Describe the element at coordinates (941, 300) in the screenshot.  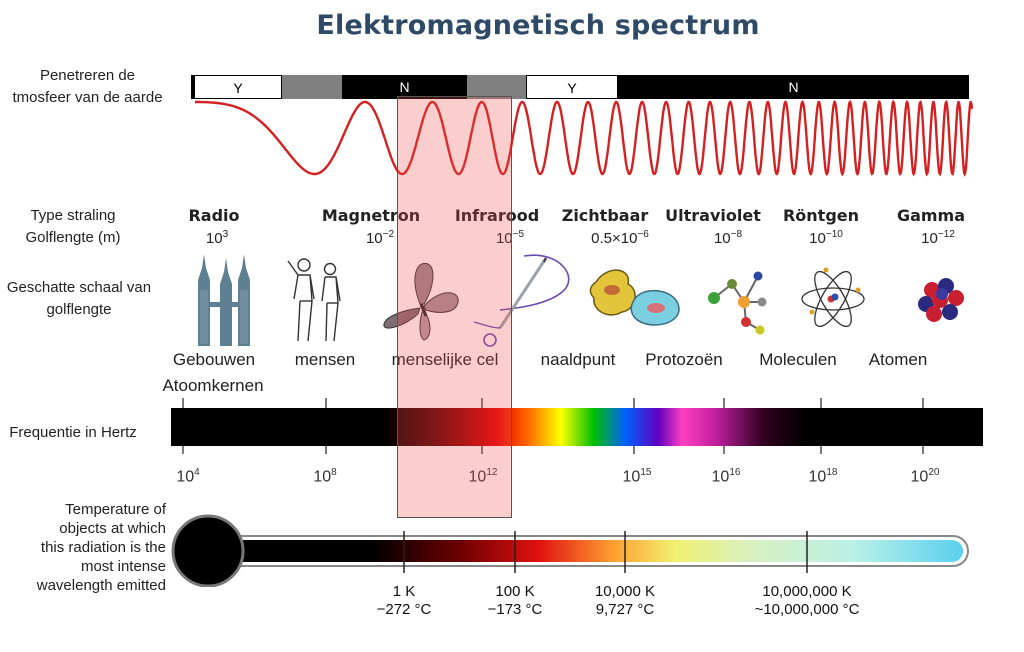
I see `nucleus-icon` at that location.